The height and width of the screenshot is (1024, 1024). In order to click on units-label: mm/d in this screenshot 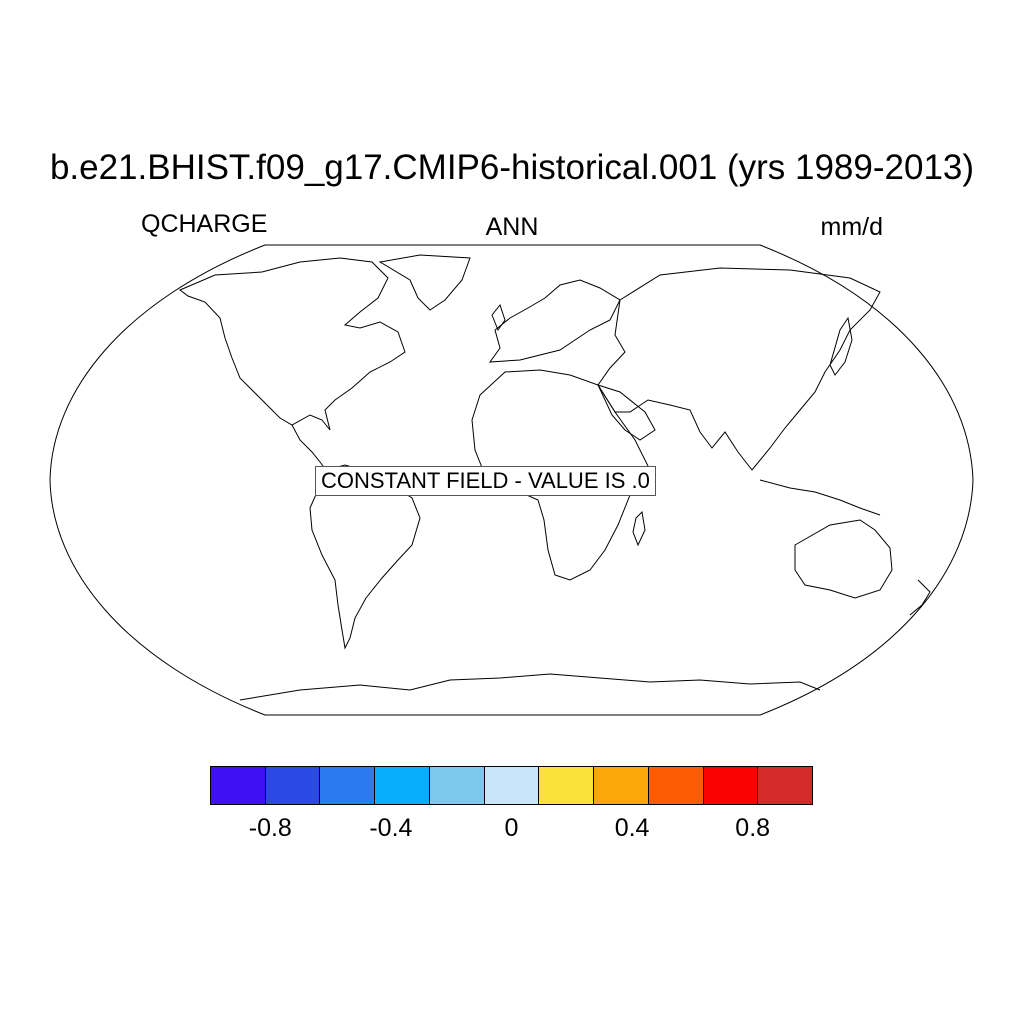, I will do `click(852, 227)`.